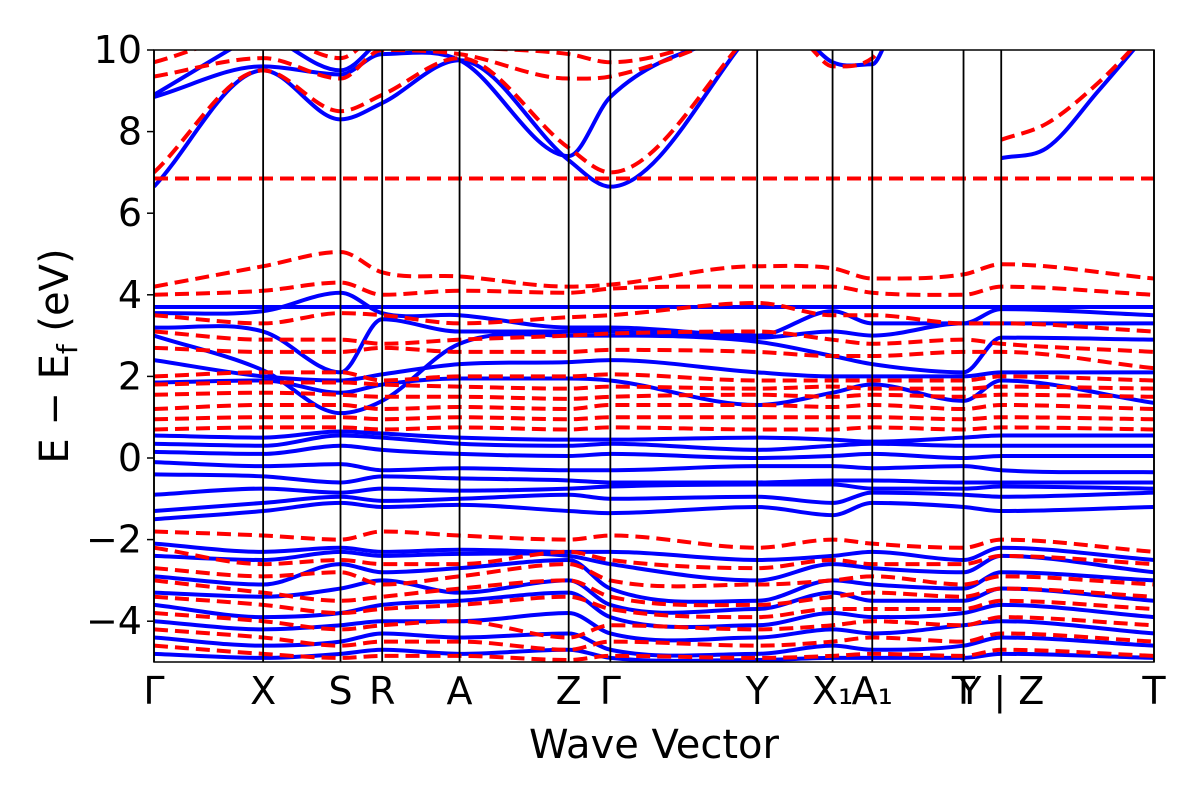  What do you see at coordinates (1000, 691) in the screenshot?
I see `x-tick-label: Y | Z` at bounding box center [1000, 691].